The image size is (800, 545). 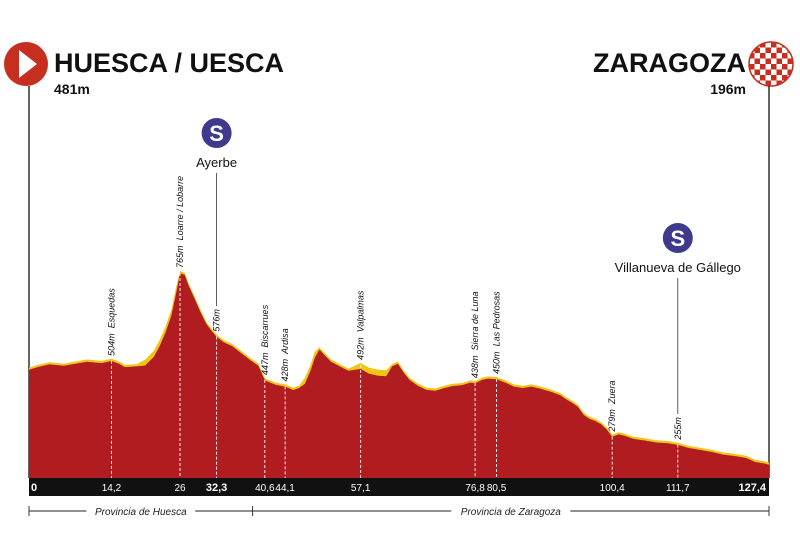 I want to click on waypoint-altitude: 576m, so click(x=217, y=320).